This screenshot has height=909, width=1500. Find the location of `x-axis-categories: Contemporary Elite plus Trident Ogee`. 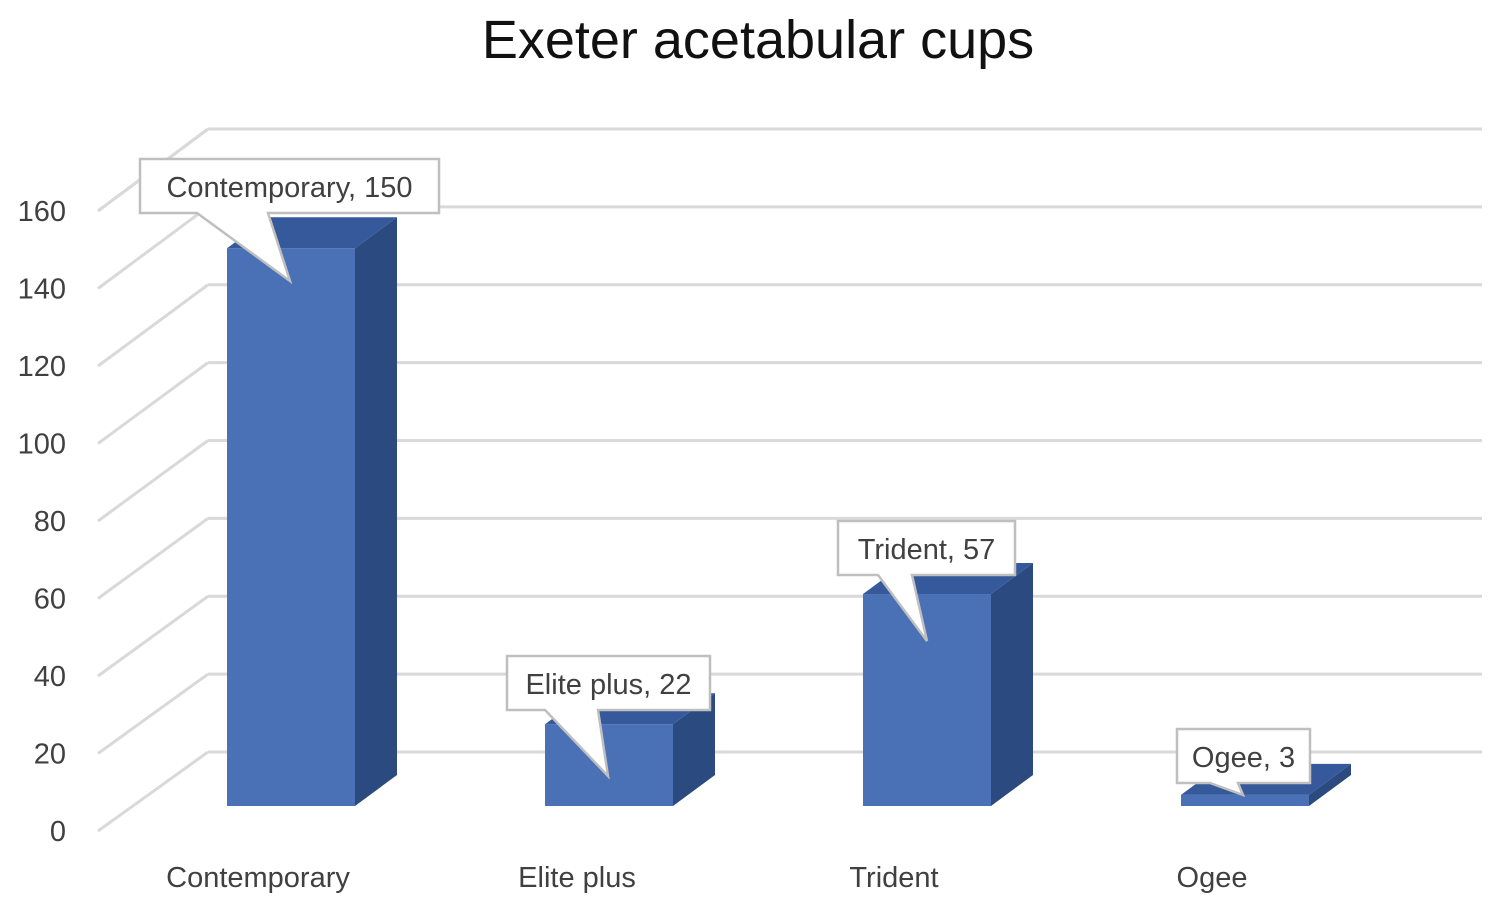

x-axis-categories: Contemporary Elite plus Trident Ogee is located at coordinates (706, 878).